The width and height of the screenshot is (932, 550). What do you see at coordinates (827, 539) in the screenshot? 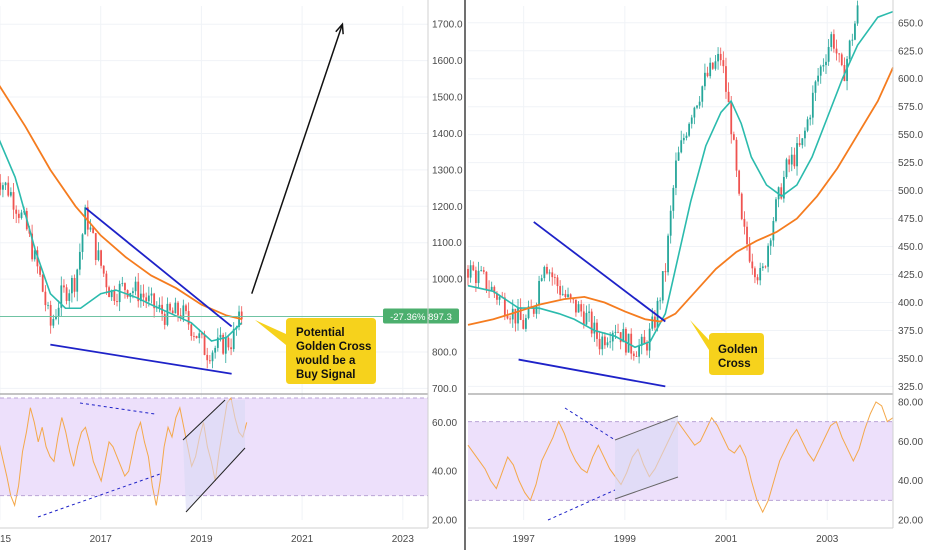
I see `time-axis-label: 2003` at bounding box center [827, 539].